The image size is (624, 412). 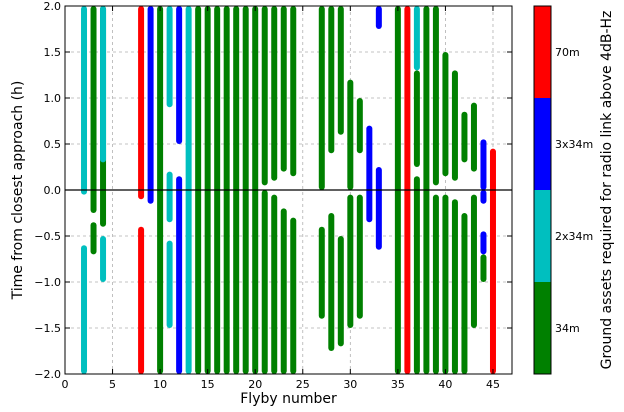 What do you see at coordinates (47, 236) in the screenshot?
I see `y-tick-label: −0.5` at bounding box center [47, 236].